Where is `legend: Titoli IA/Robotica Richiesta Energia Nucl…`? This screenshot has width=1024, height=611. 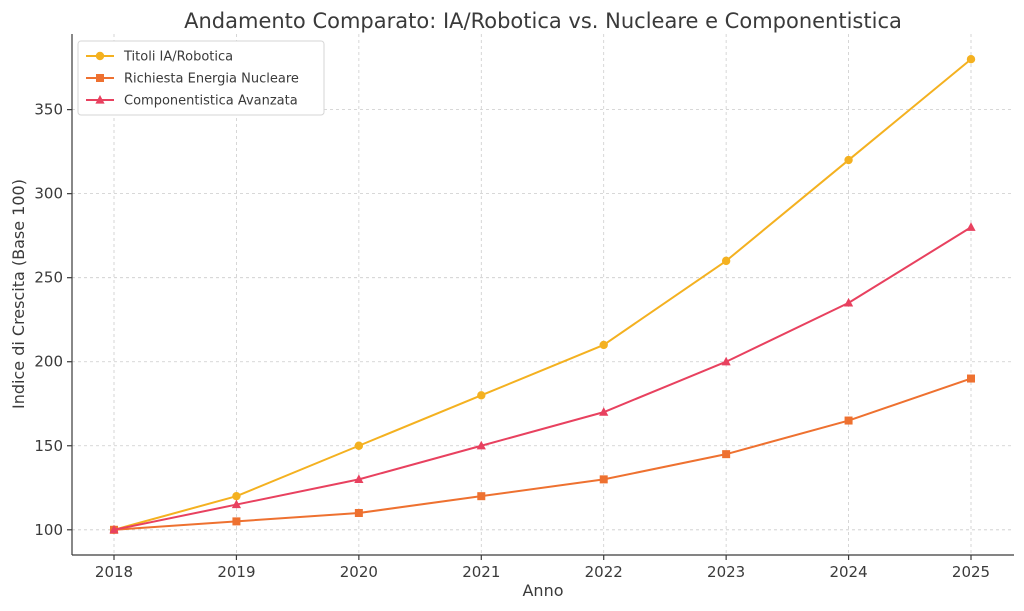
legend: Titoli IA/Robotica Richiesta Energia Nucl… is located at coordinates (201, 78).